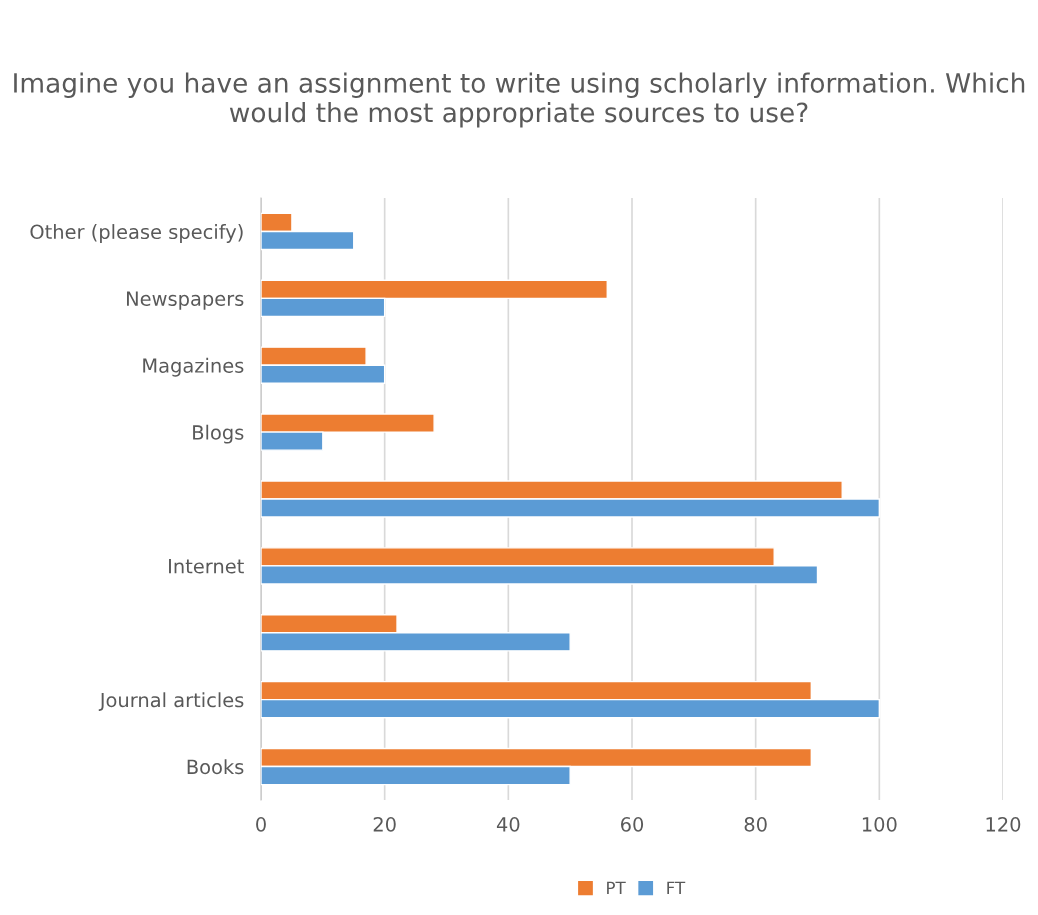 The width and height of the screenshot is (1038, 915). I want to click on y-tick-label: Other (please specify), so click(136, 233).